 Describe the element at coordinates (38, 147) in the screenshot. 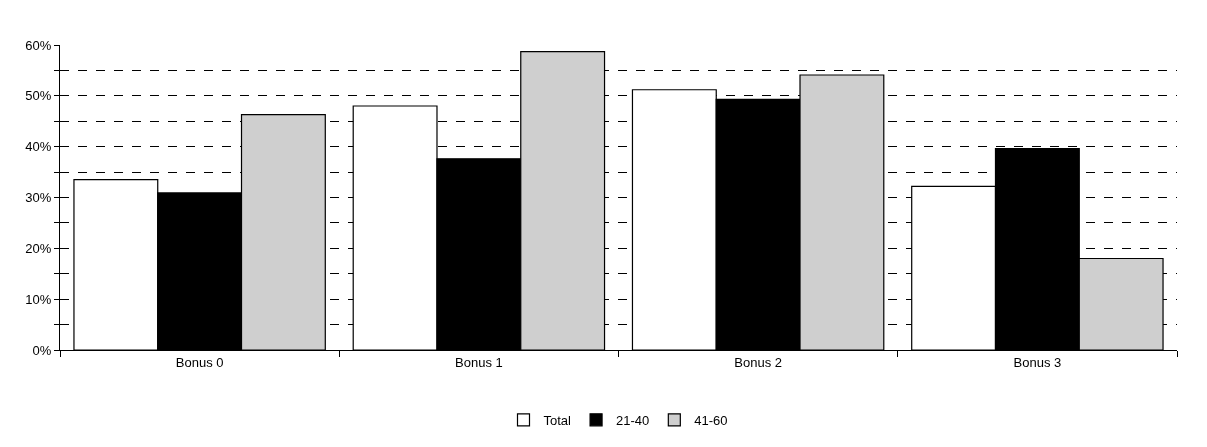

I see `y-tick-label: 40%` at that location.